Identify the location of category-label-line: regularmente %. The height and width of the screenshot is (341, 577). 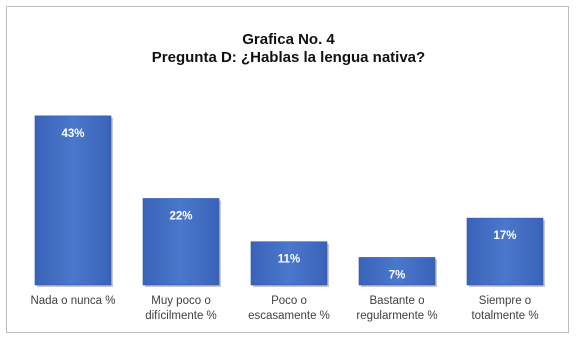
(396, 316).